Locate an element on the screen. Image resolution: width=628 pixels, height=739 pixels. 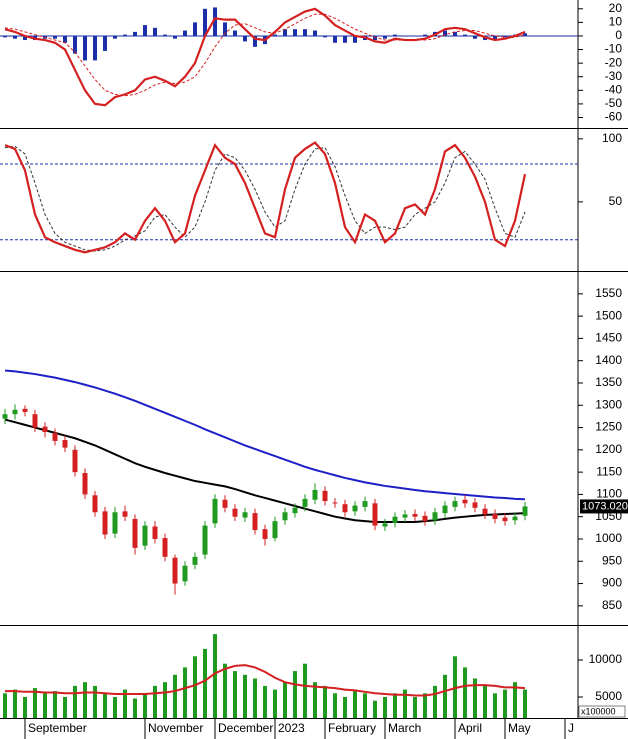
x-tick-label: 2023 is located at coordinates (291, 728).